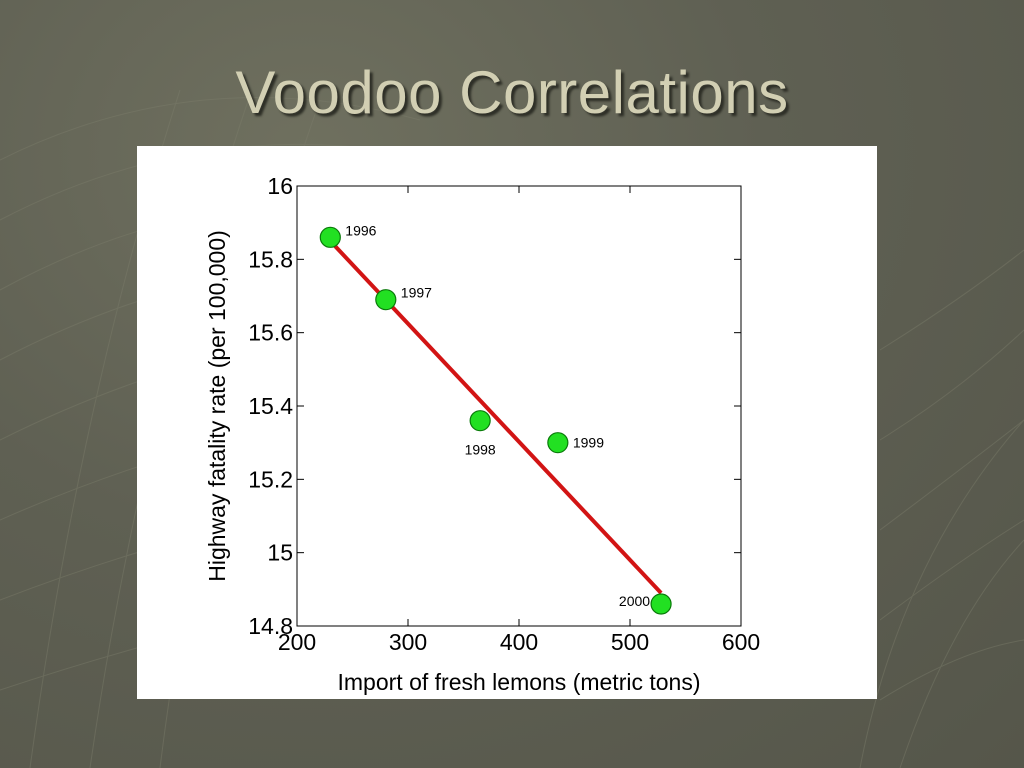  What do you see at coordinates (270, 259) in the screenshot?
I see `y-tick-label: 15.8` at bounding box center [270, 259].